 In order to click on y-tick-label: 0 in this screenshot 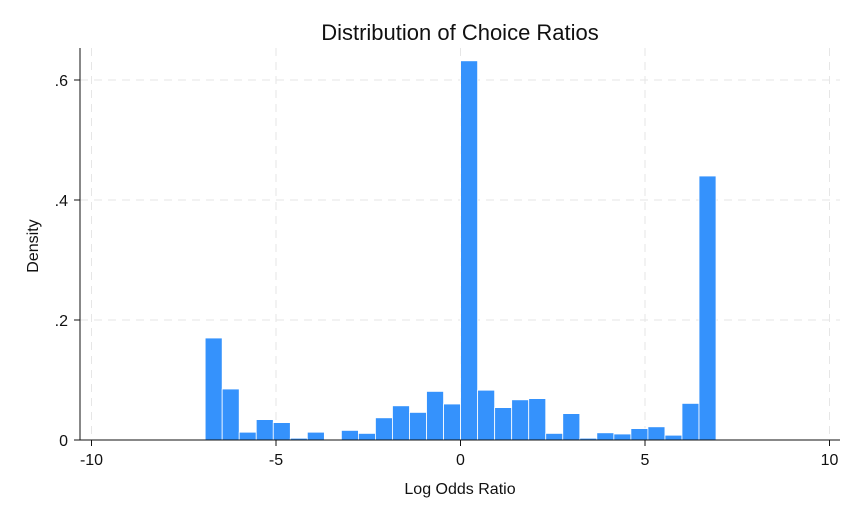, I will do `click(63, 441)`.